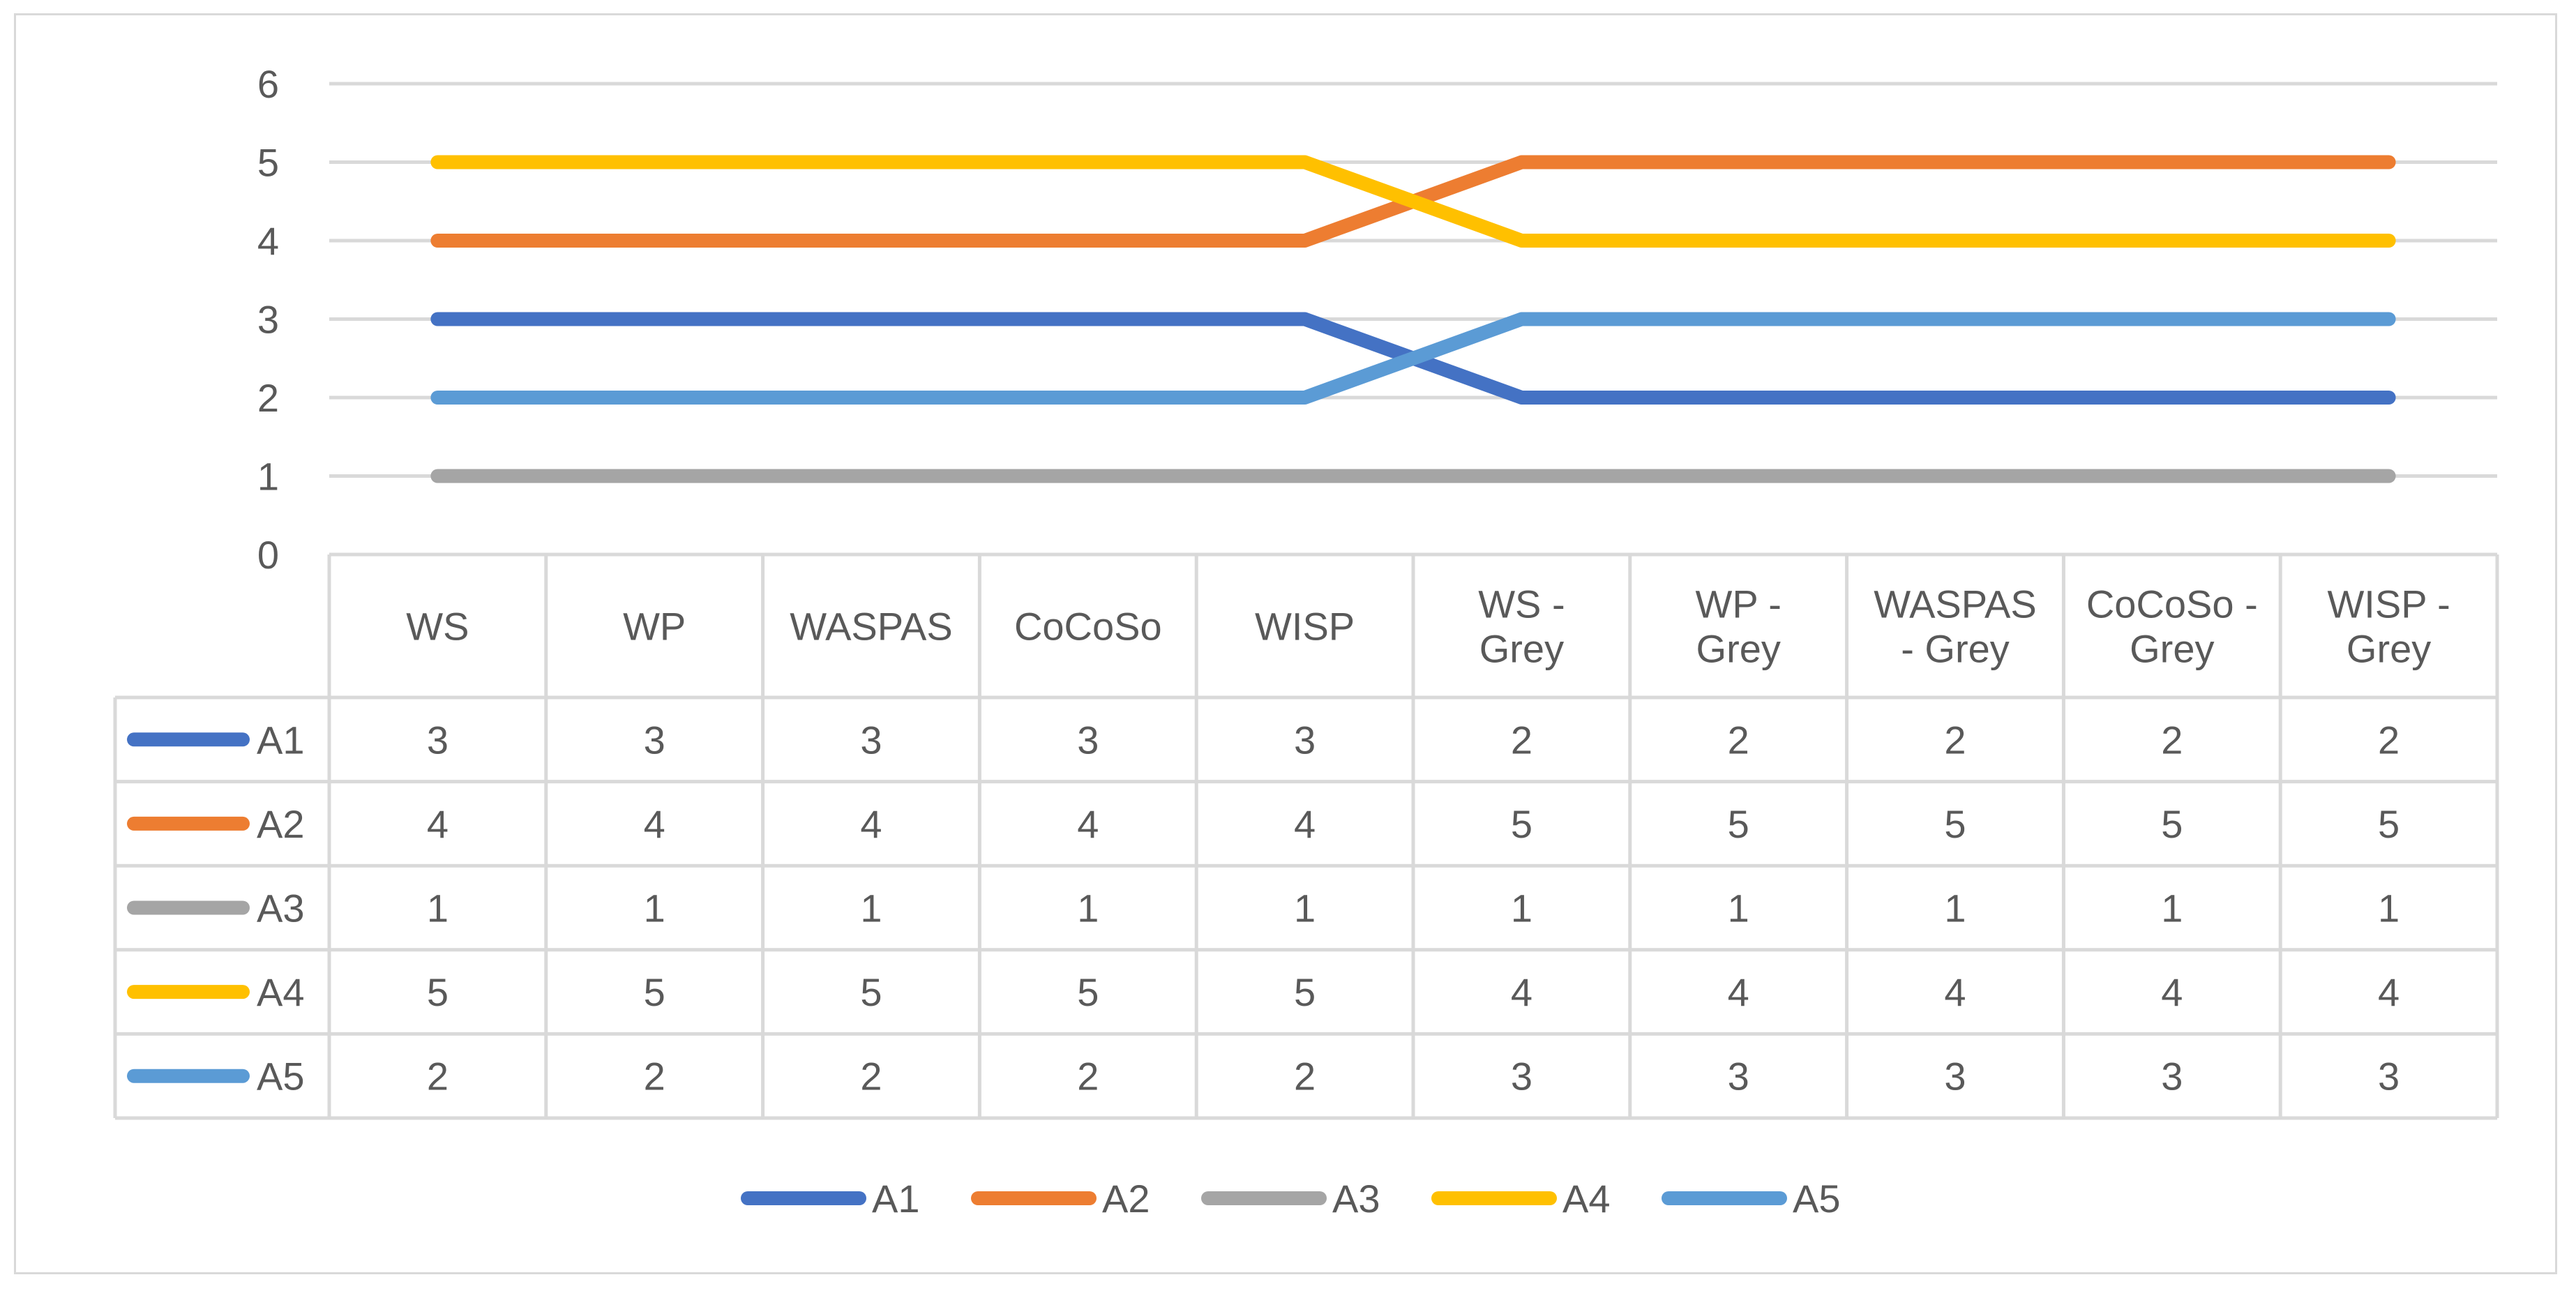  Describe the element at coordinates (1738, 626) in the screenshot. I see `category-label: WP -Grey` at that location.